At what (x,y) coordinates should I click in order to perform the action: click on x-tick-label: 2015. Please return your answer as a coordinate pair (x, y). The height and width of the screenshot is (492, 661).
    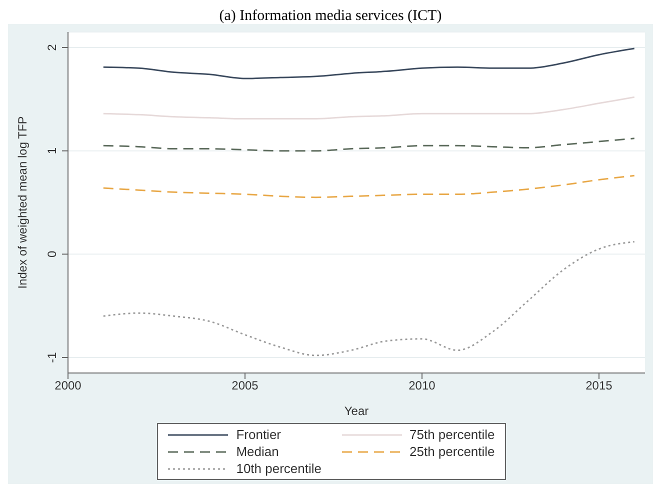
    Looking at the image, I should click on (599, 385).